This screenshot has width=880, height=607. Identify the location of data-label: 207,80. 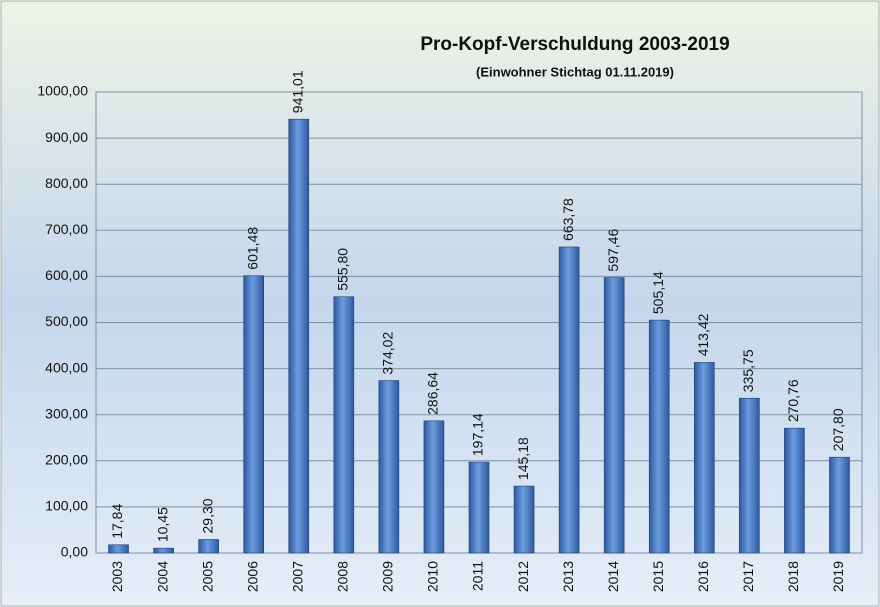
(838, 429).